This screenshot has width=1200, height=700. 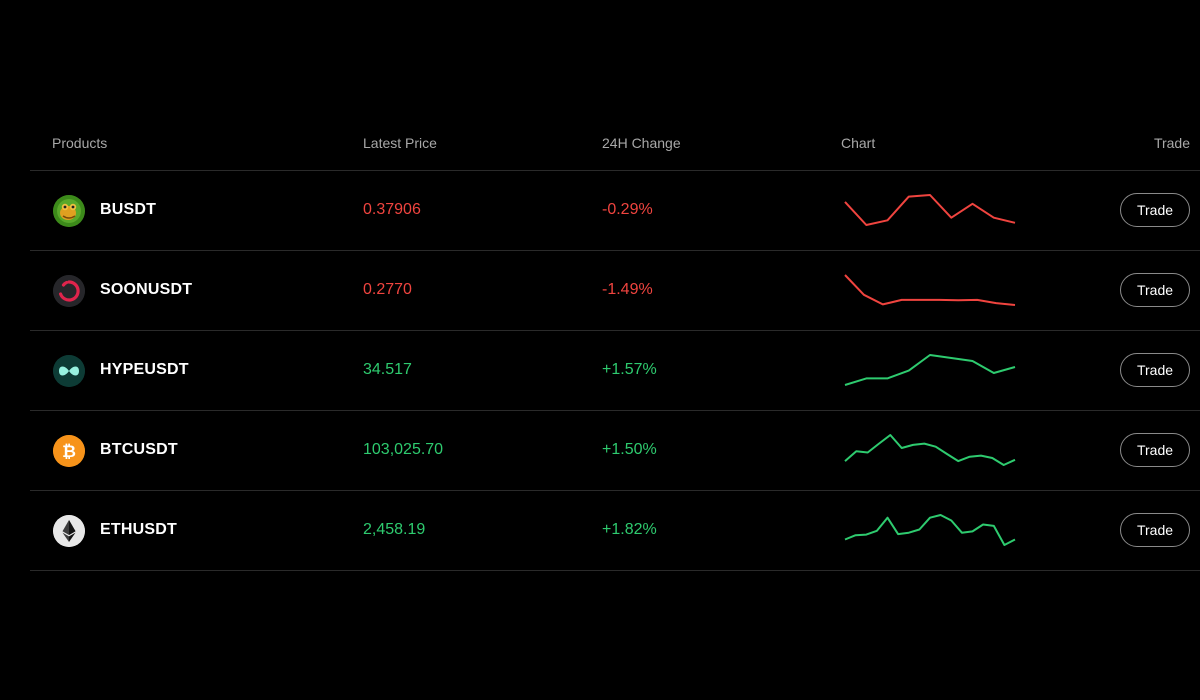 I want to click on latest-price: 103,025.70, so click(x=403, y=449).